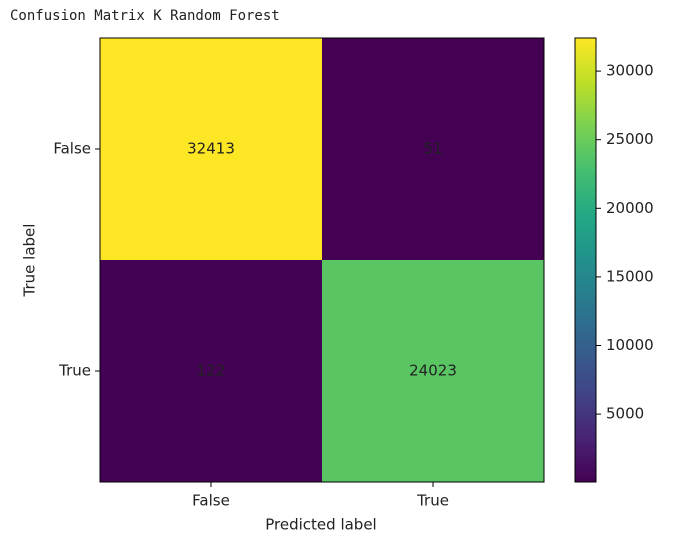  Describe the element at coordinates (630, 276) in the screenshot. I see `colorbar-tick-label: 15000` at that location.